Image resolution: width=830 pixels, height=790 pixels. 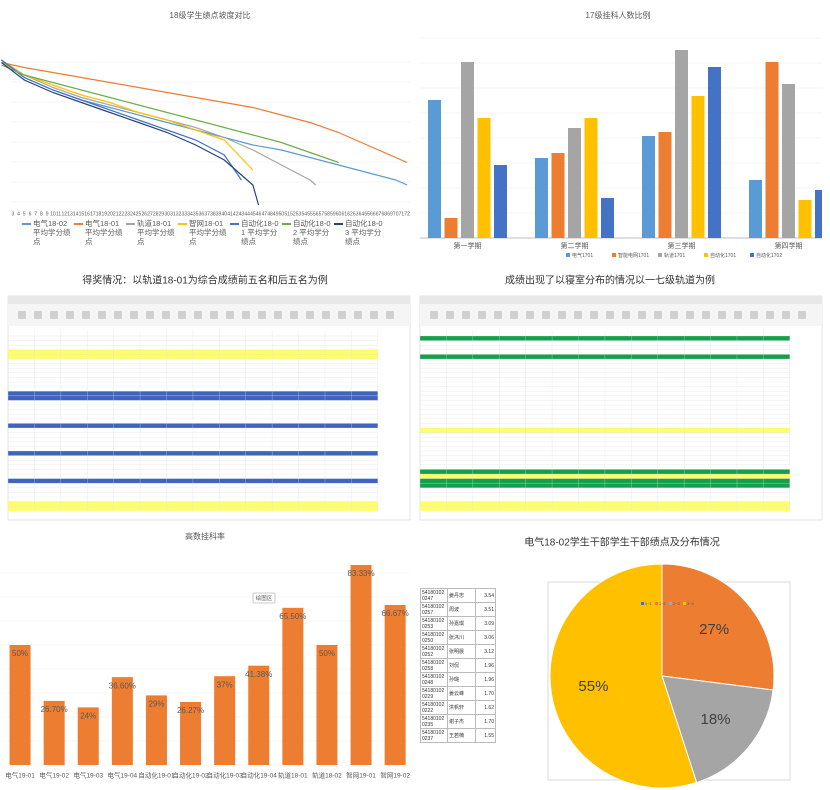 I want to click on x-tick-label: 智网19-01, so click(x=361, y=775).